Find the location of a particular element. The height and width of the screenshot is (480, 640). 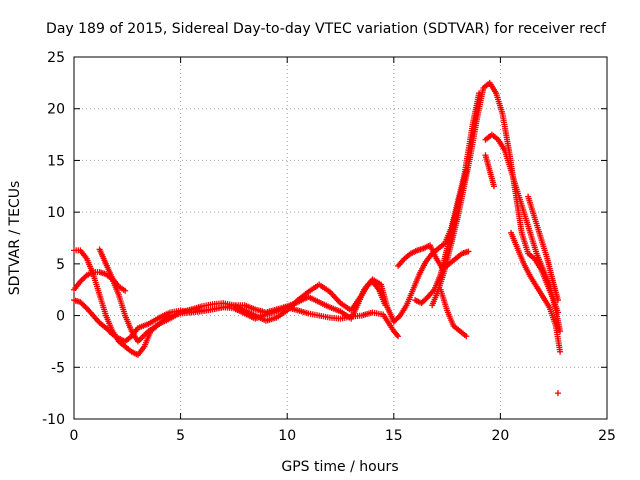

y-tick-label: 0 is located at coordinates (60, 317).